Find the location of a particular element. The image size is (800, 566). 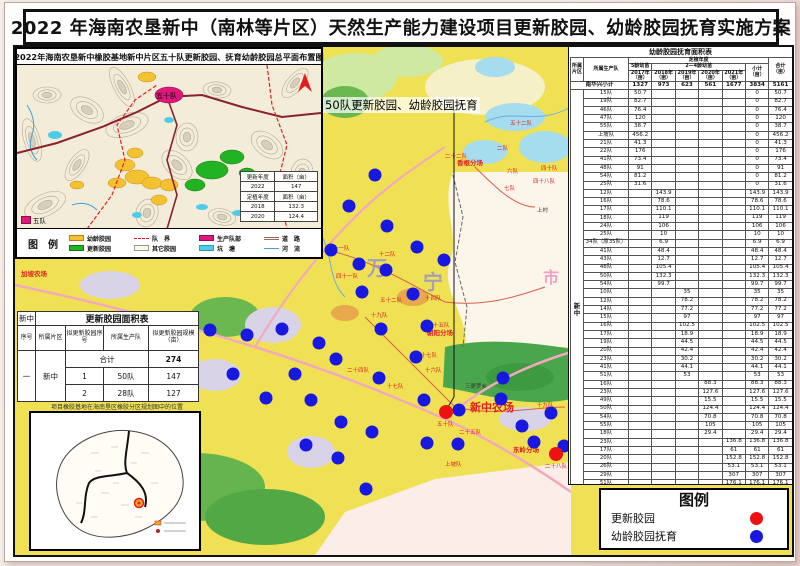

map-label: 二十七队 is located at coordinates (426, 355).